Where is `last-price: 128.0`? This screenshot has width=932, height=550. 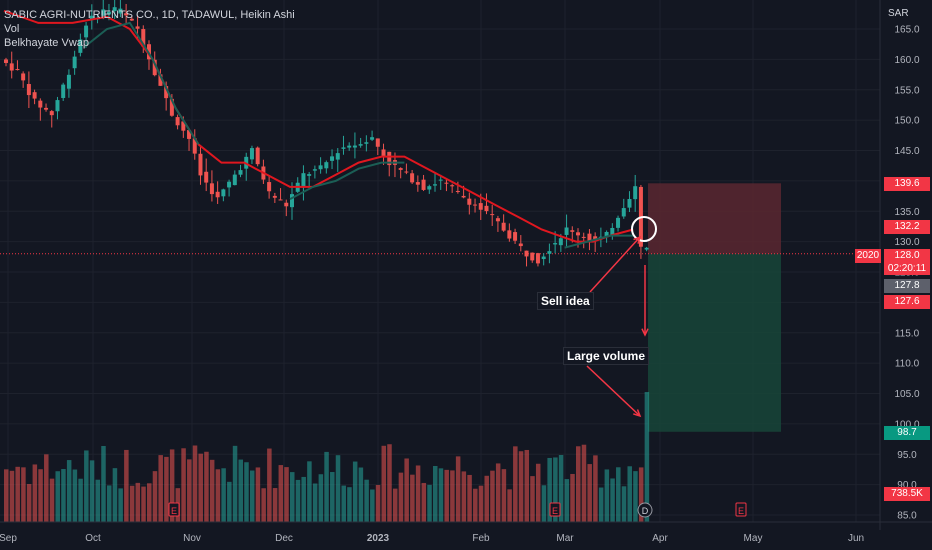
last-price: 128.0 is located at coordinates (907, 255).